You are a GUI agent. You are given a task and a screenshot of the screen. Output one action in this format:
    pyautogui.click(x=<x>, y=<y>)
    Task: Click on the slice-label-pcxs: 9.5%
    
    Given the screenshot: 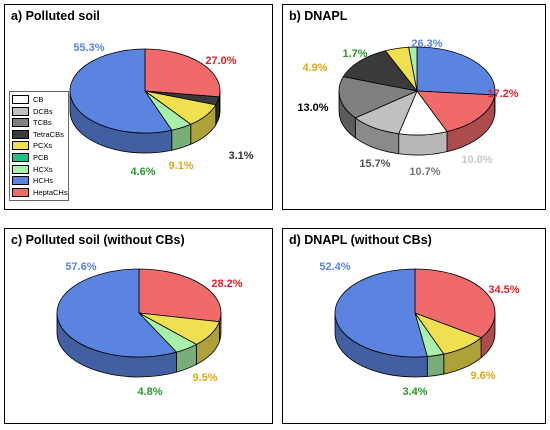 What is the action you would take?
    pyautogui.click(x=204, y=378)
    